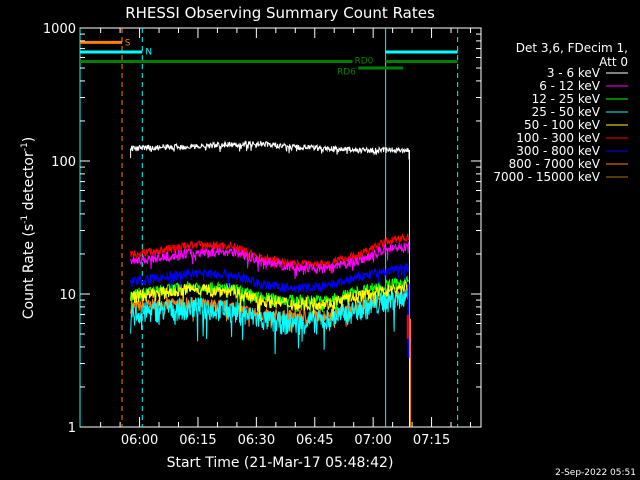 Image resolution: width=640 pixels, height=480 pixels. Describe the element at coordinates (558, 138) in the screenshot. I see `legend-label-100-300-kev: 100 - 300 keV` at that location.